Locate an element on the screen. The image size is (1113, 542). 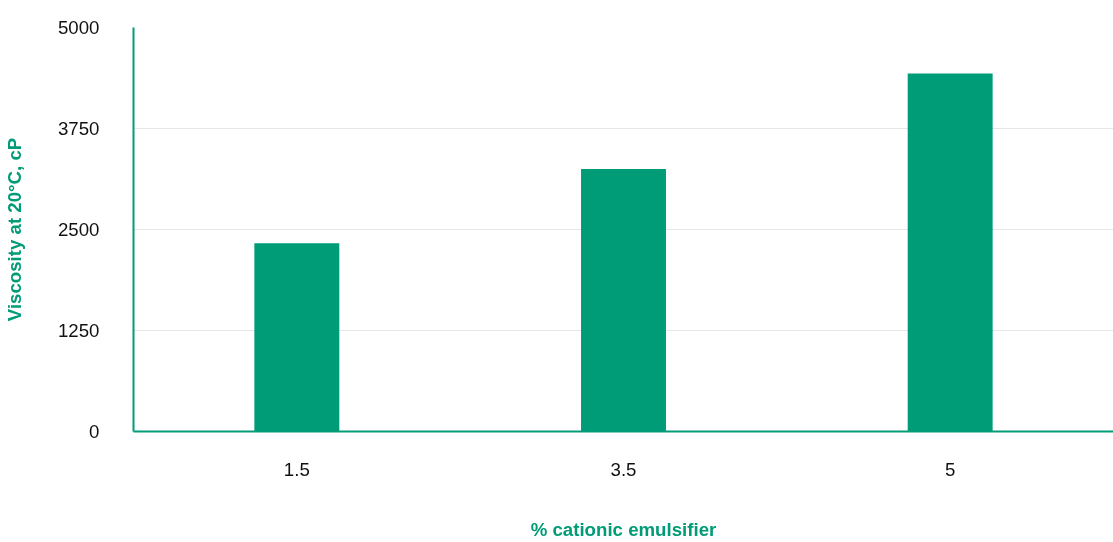
x-axis-title: % cationic emulsifier is located at coordinates (623, 529).